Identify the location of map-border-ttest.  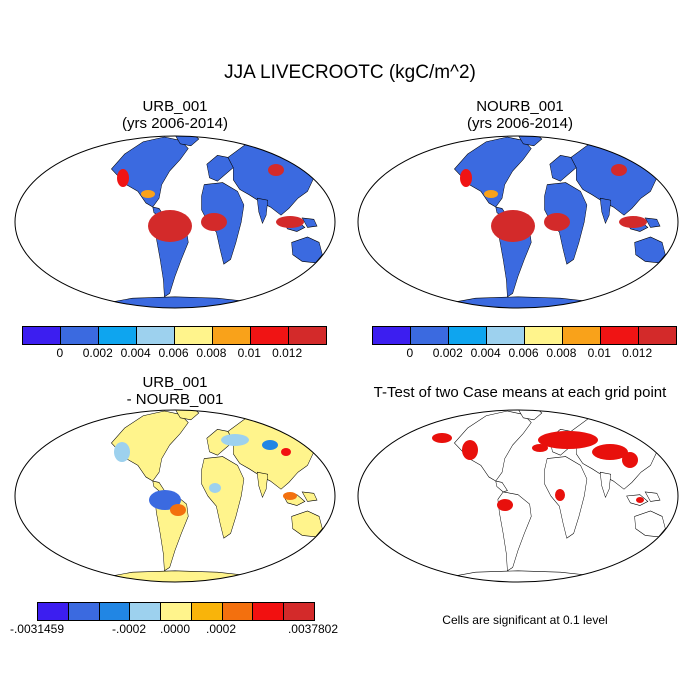
(518, 496).